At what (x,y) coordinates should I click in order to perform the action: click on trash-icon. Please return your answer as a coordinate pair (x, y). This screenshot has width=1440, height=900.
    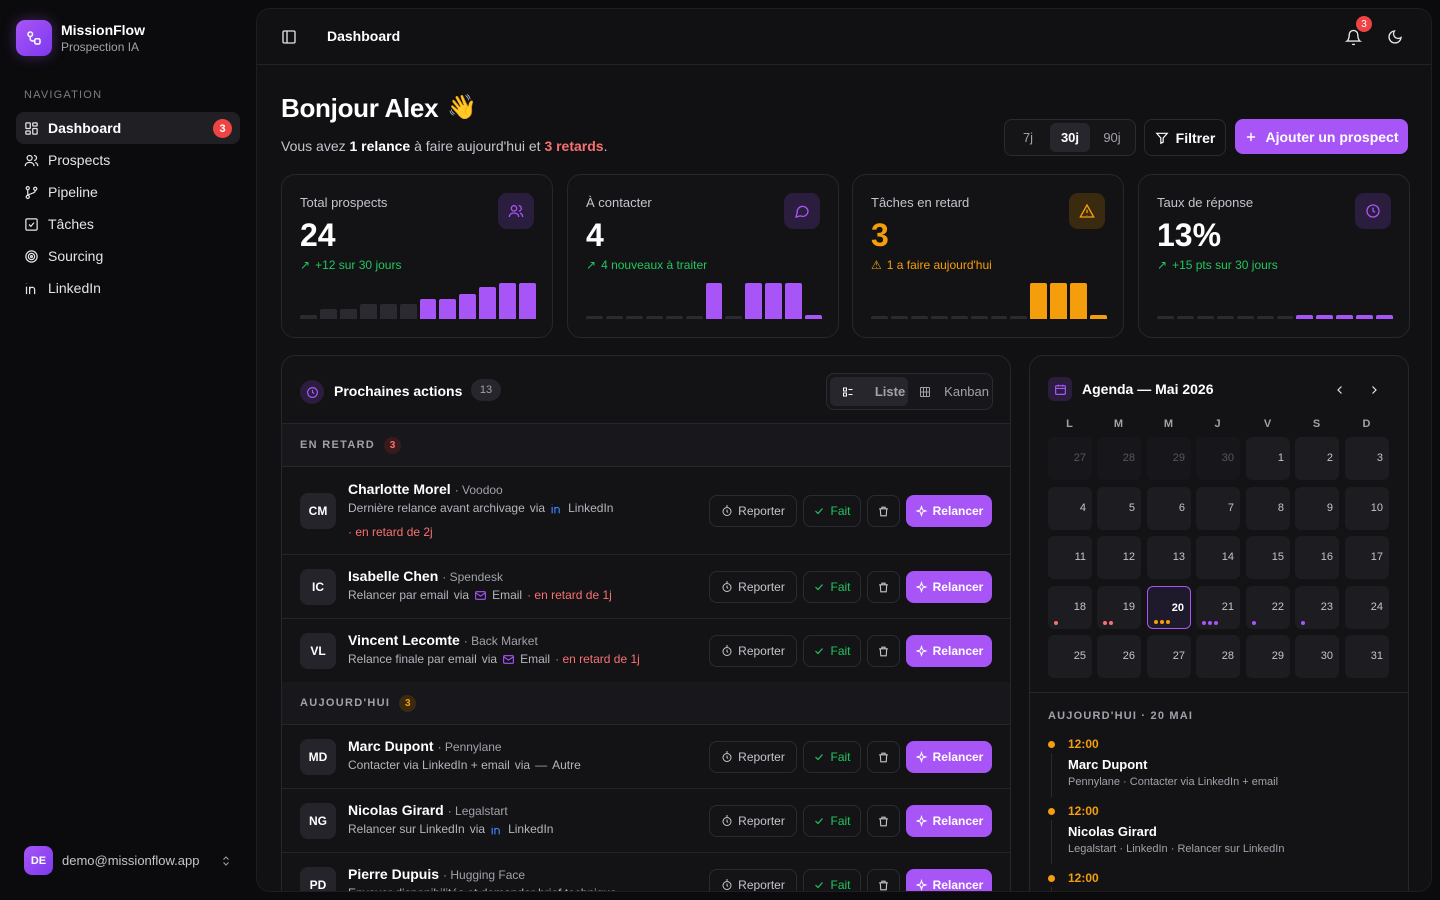
    Looking at the image, I should click on (883, 587).